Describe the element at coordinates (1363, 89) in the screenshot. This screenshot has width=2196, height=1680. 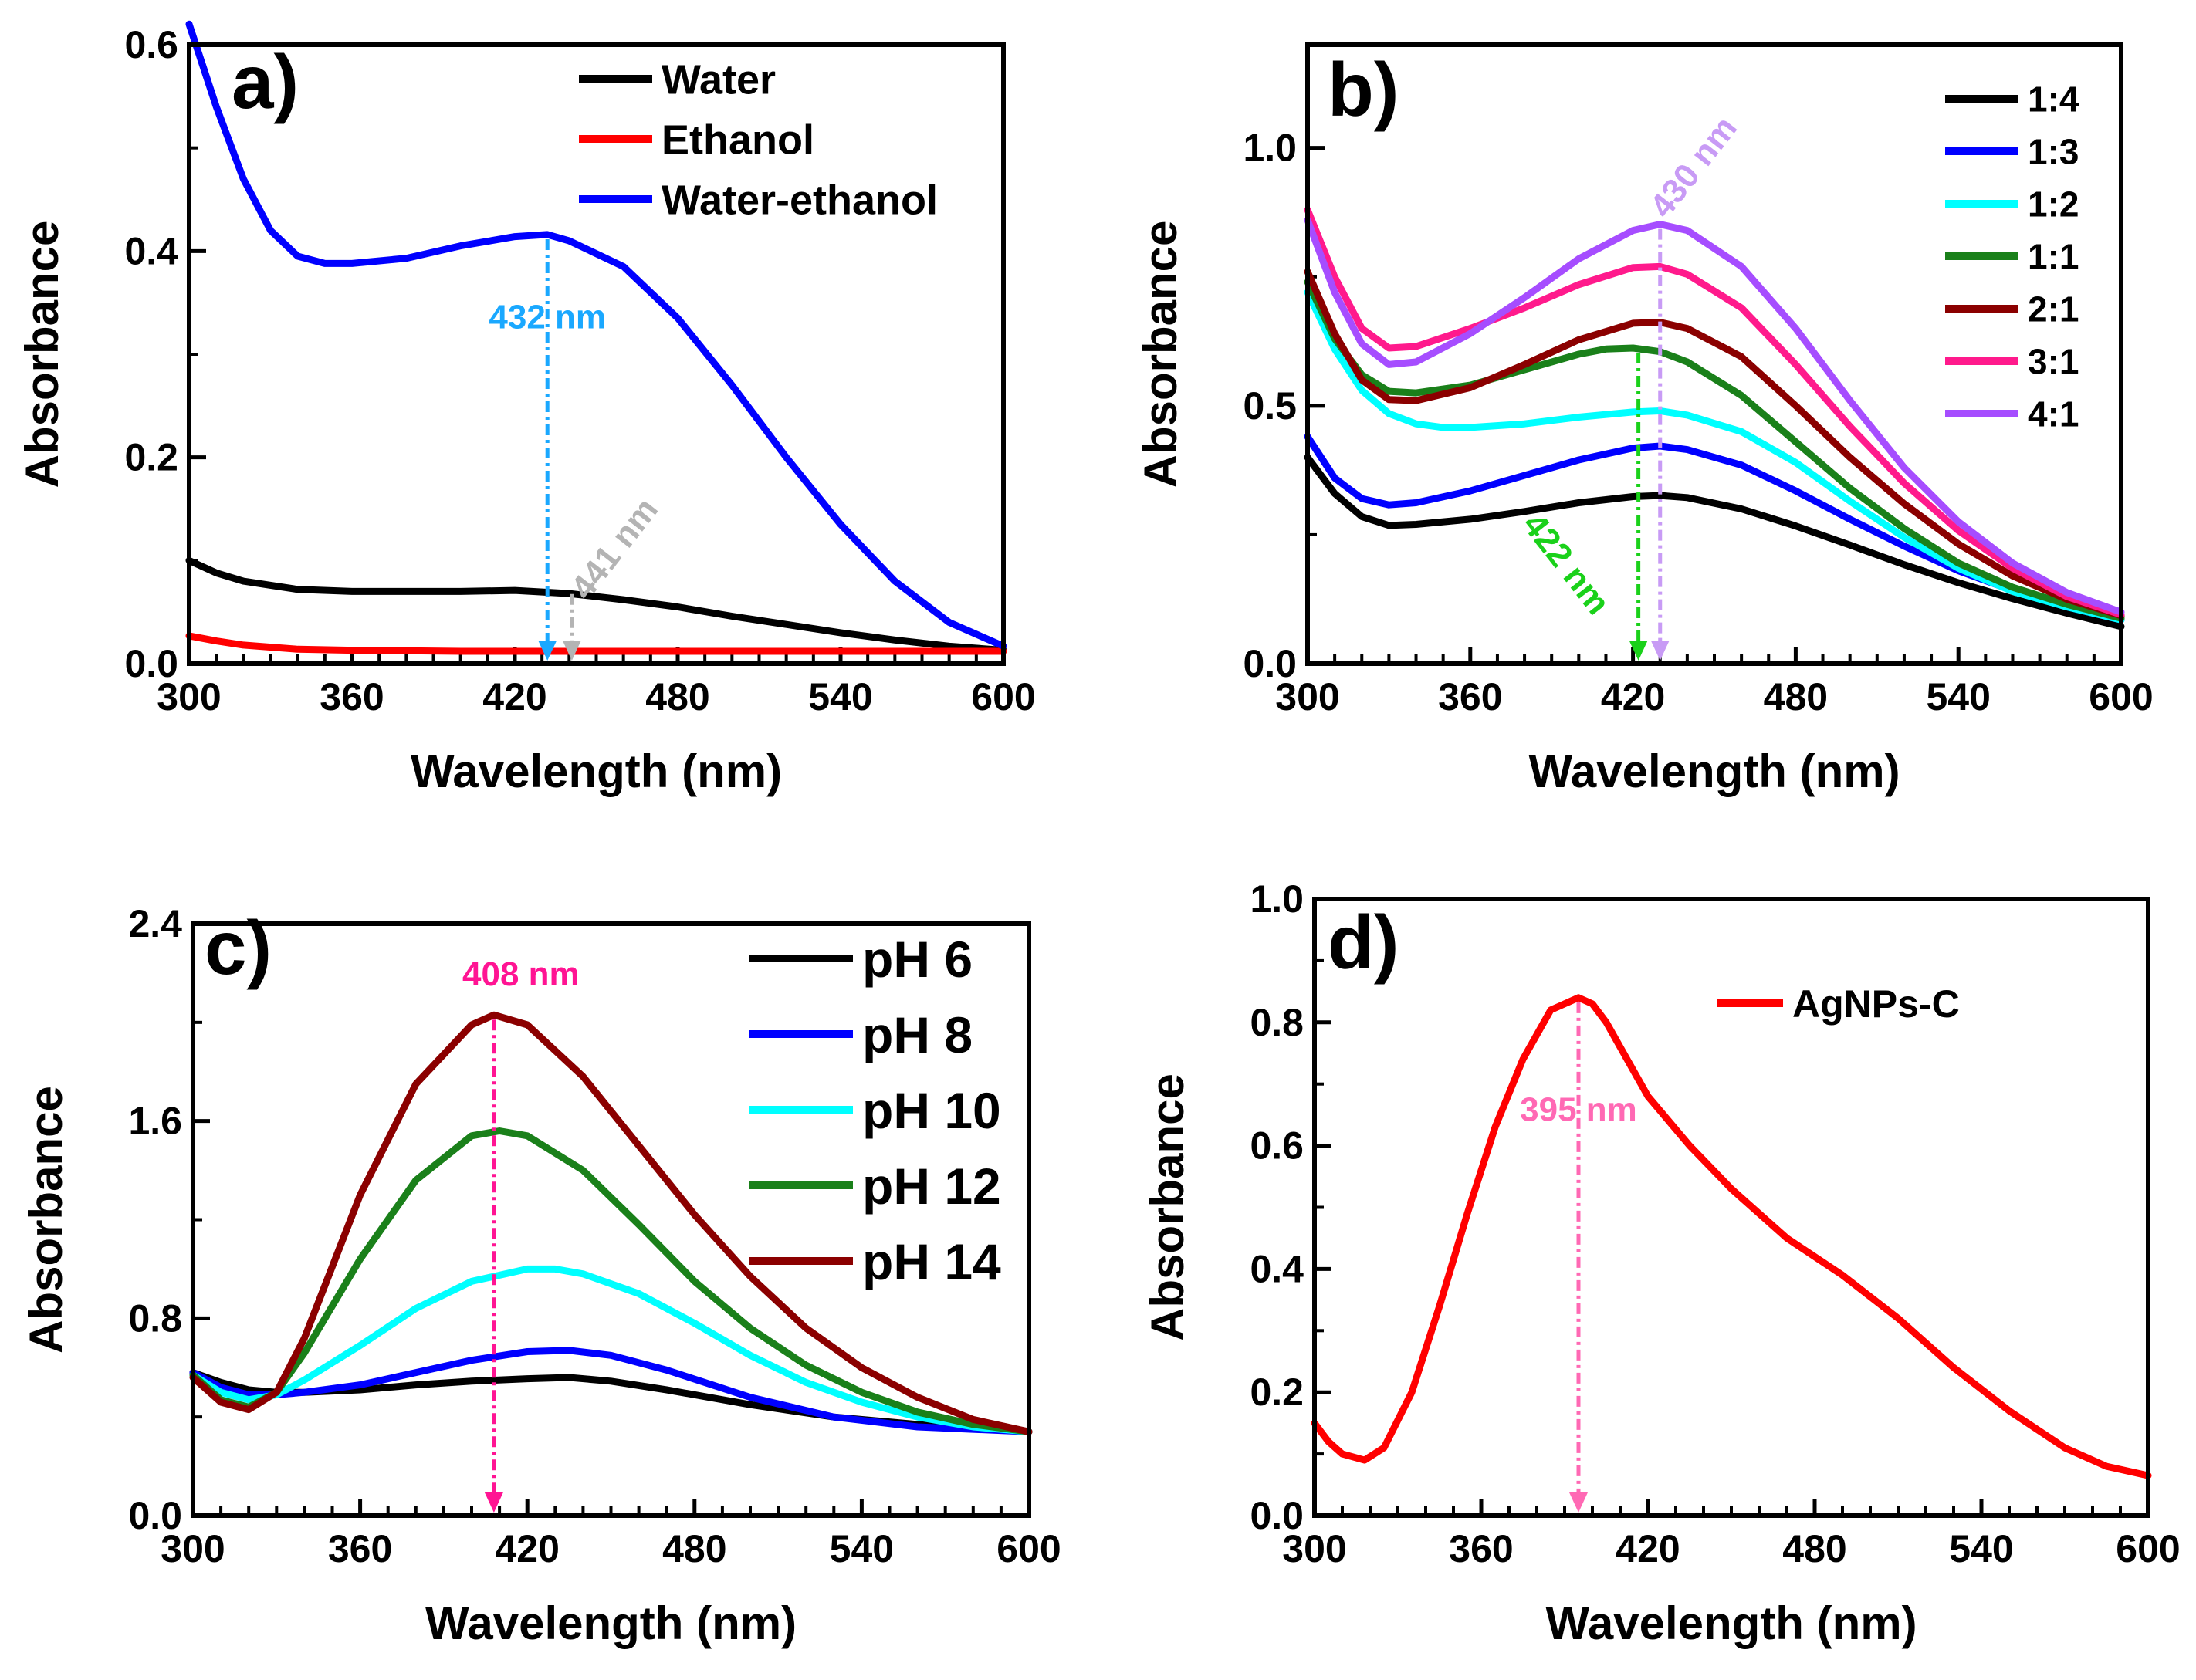
I see `panel-label: b)` at that location.